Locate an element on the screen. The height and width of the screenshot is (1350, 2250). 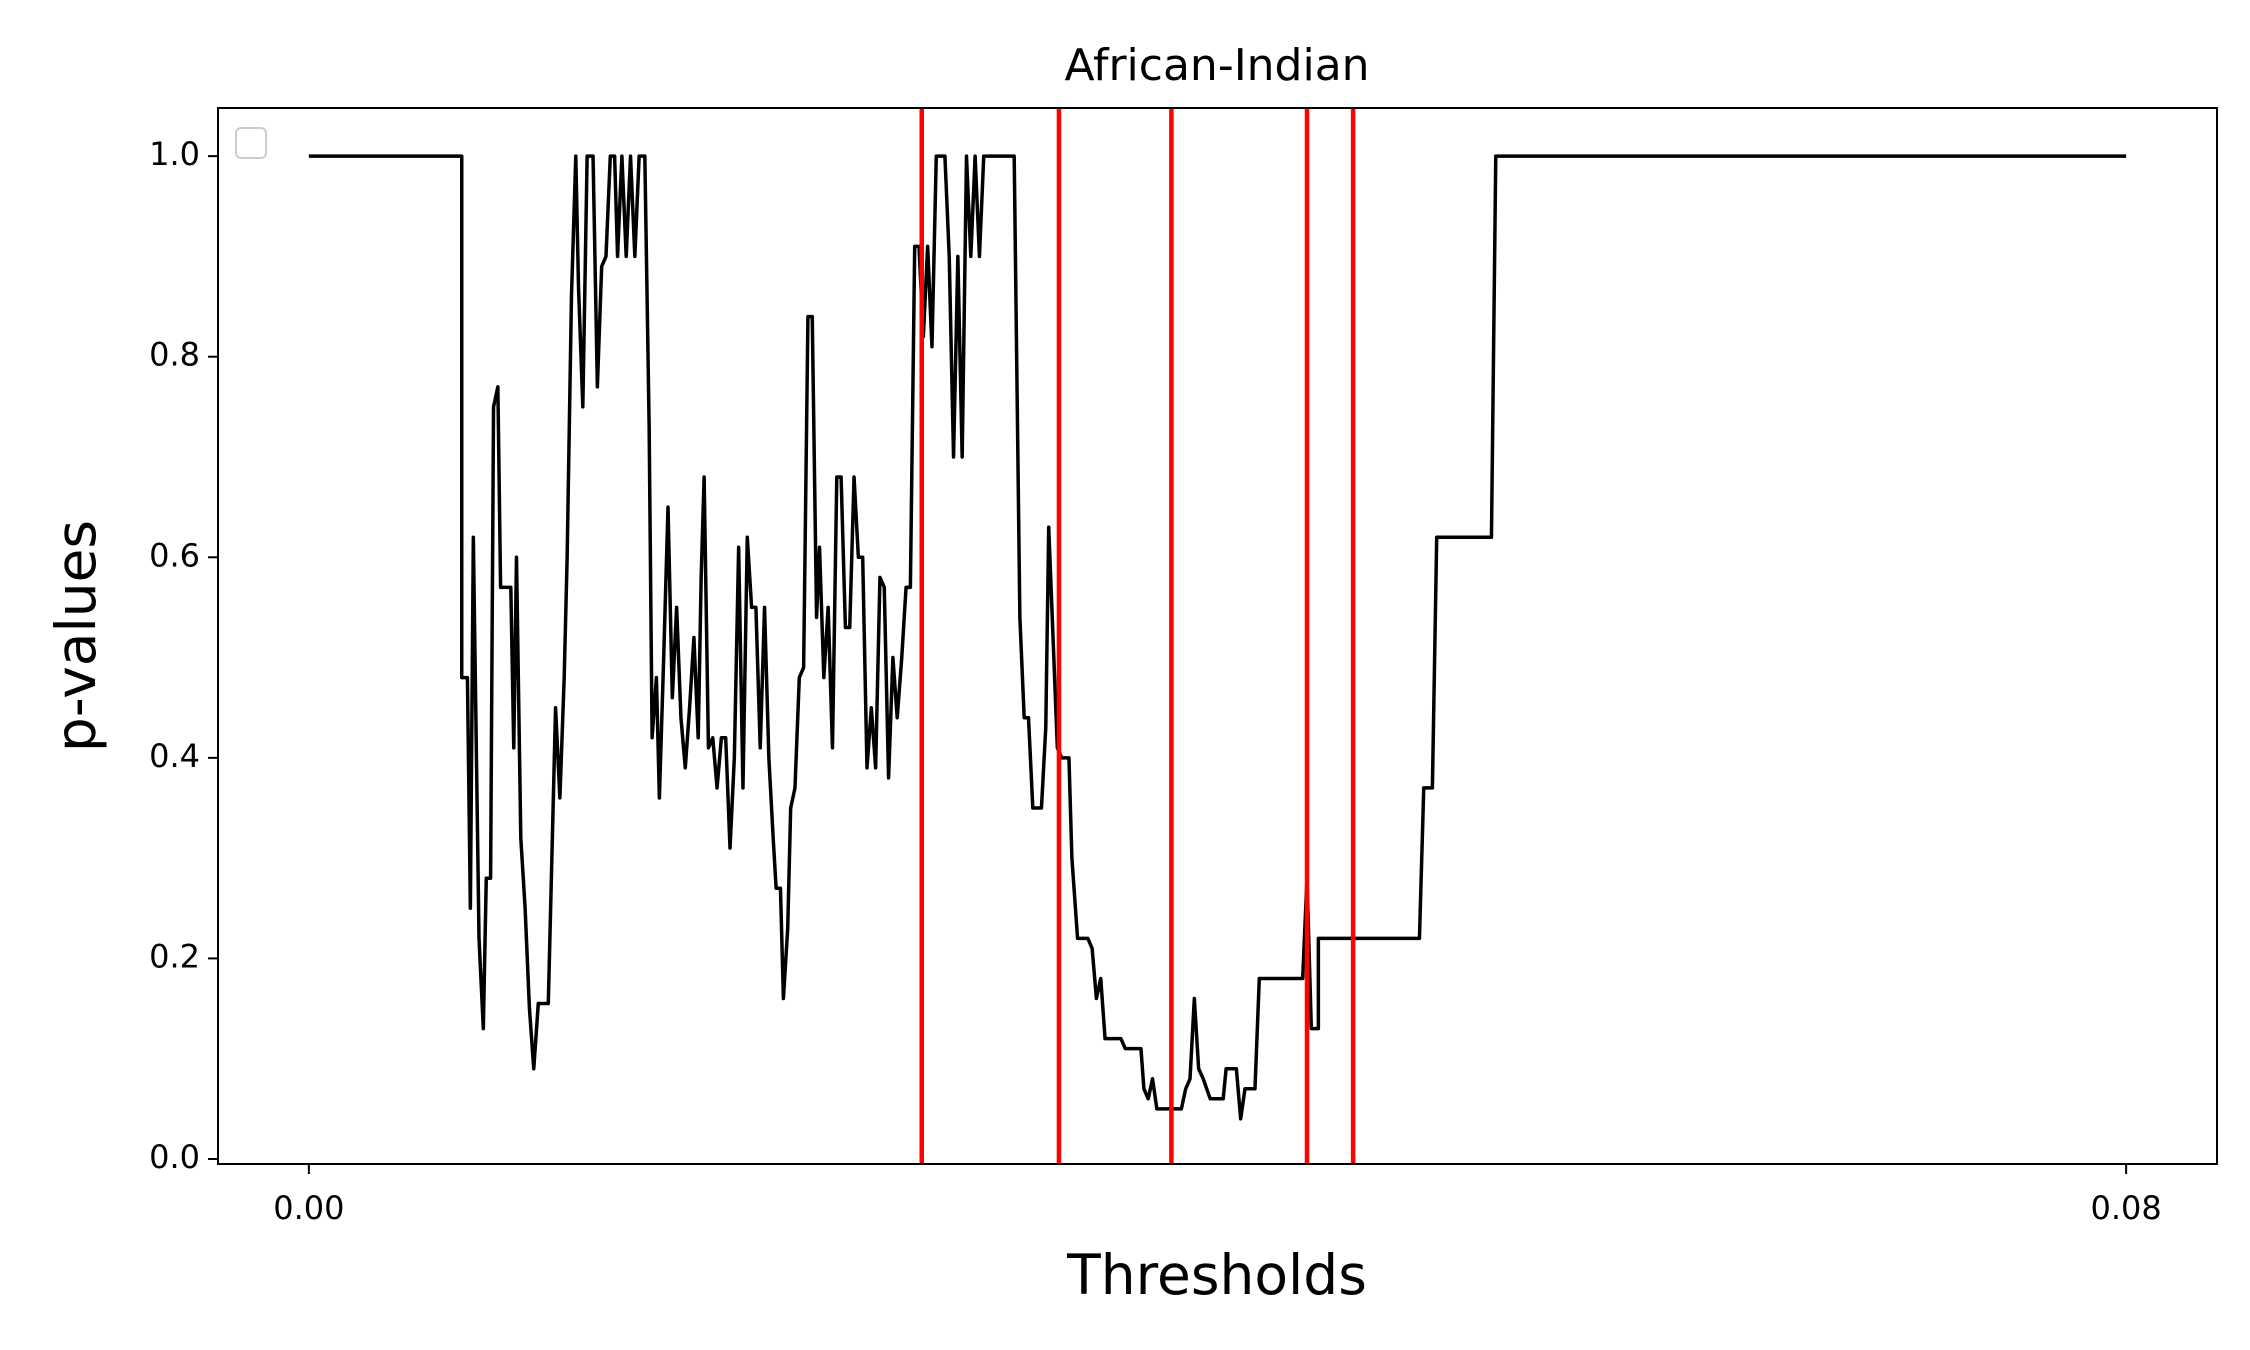
y-tick-label: 0.8 is located at coordinates (174, 355).